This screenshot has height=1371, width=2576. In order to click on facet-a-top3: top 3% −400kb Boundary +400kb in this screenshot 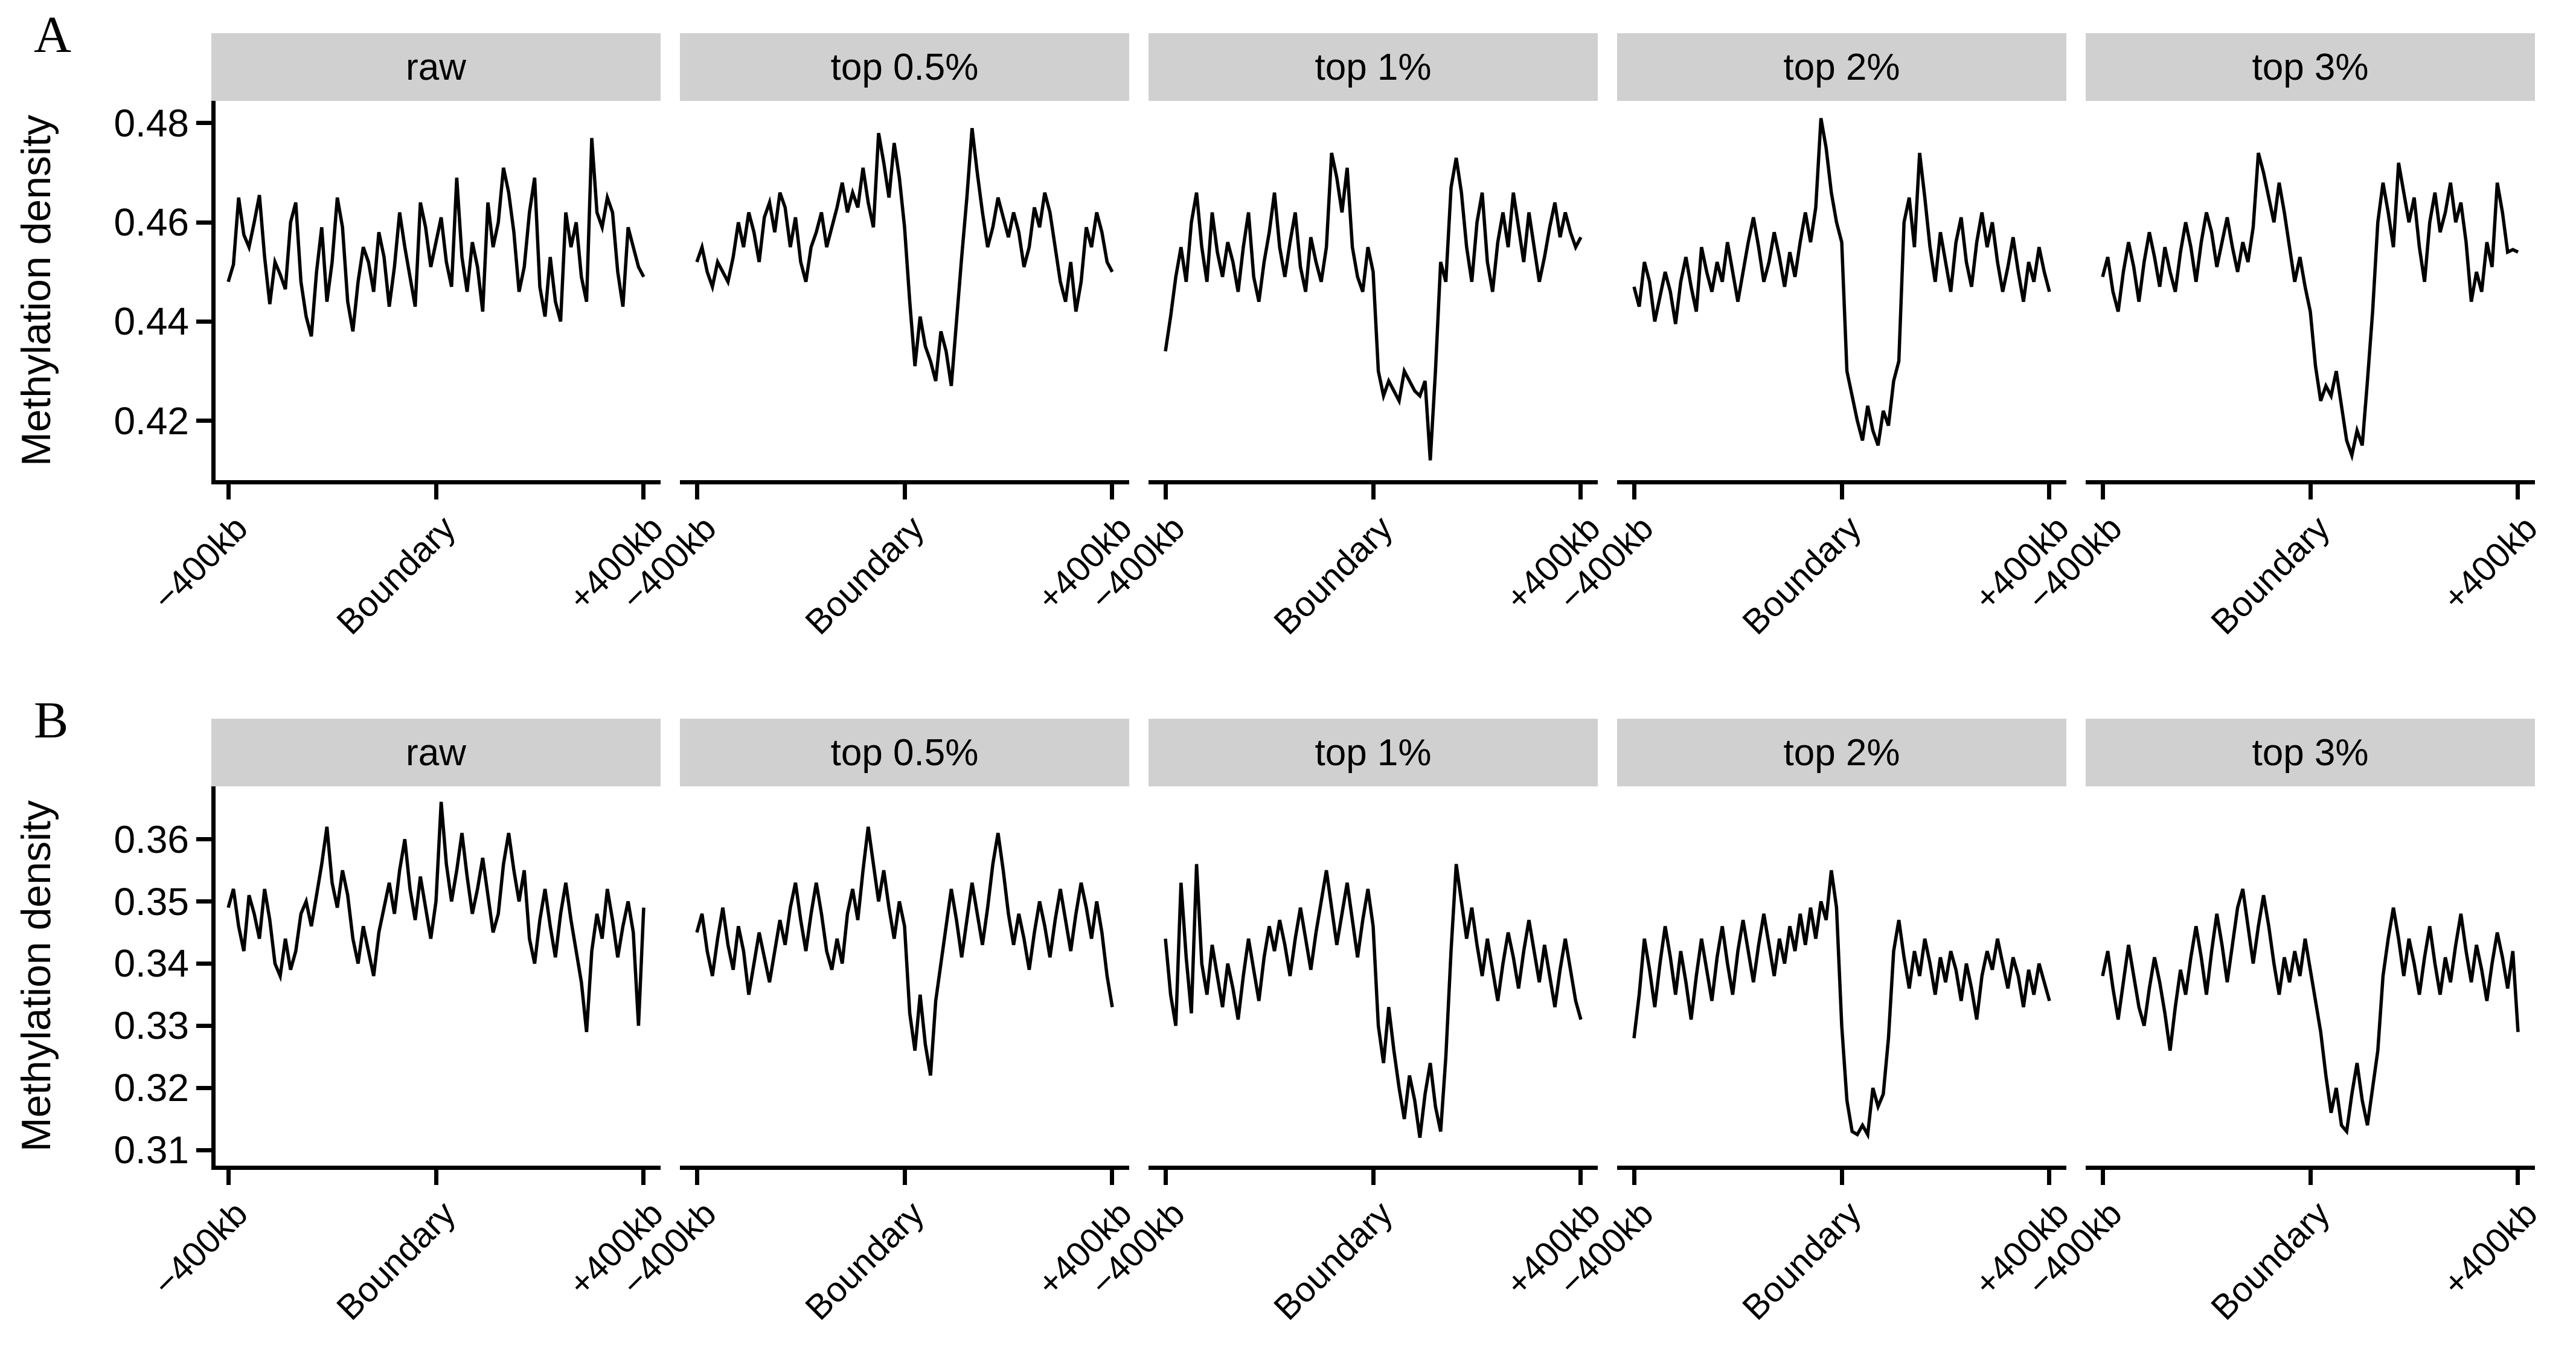, I will do `click(2282, 353)`.